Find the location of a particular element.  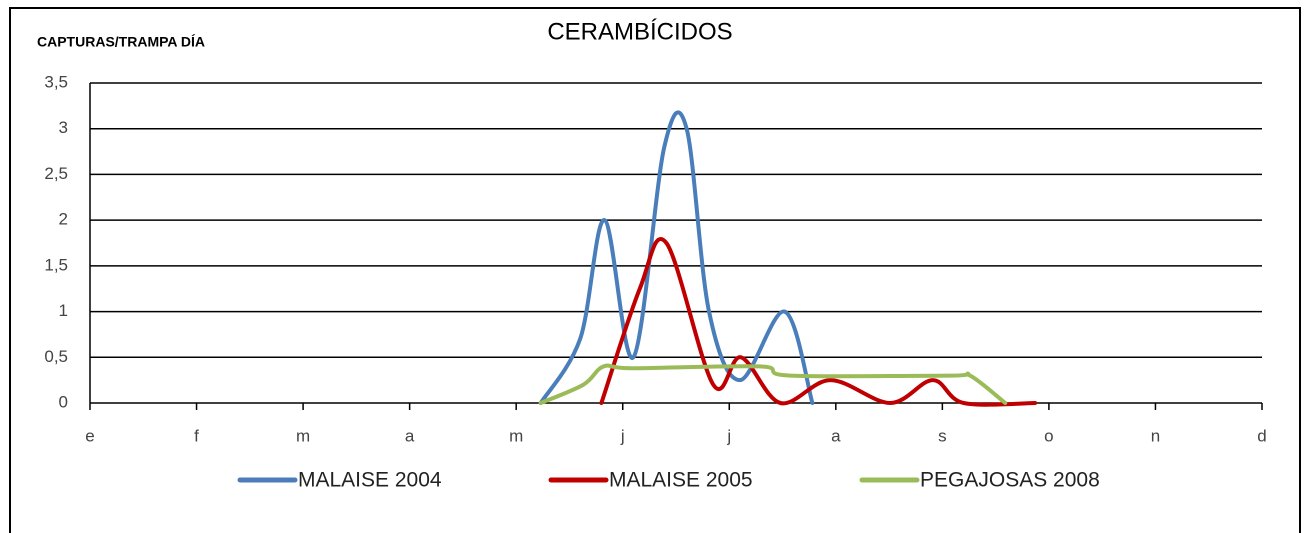

y-tick-label: 1,5 is located at coordinates (56, 264).